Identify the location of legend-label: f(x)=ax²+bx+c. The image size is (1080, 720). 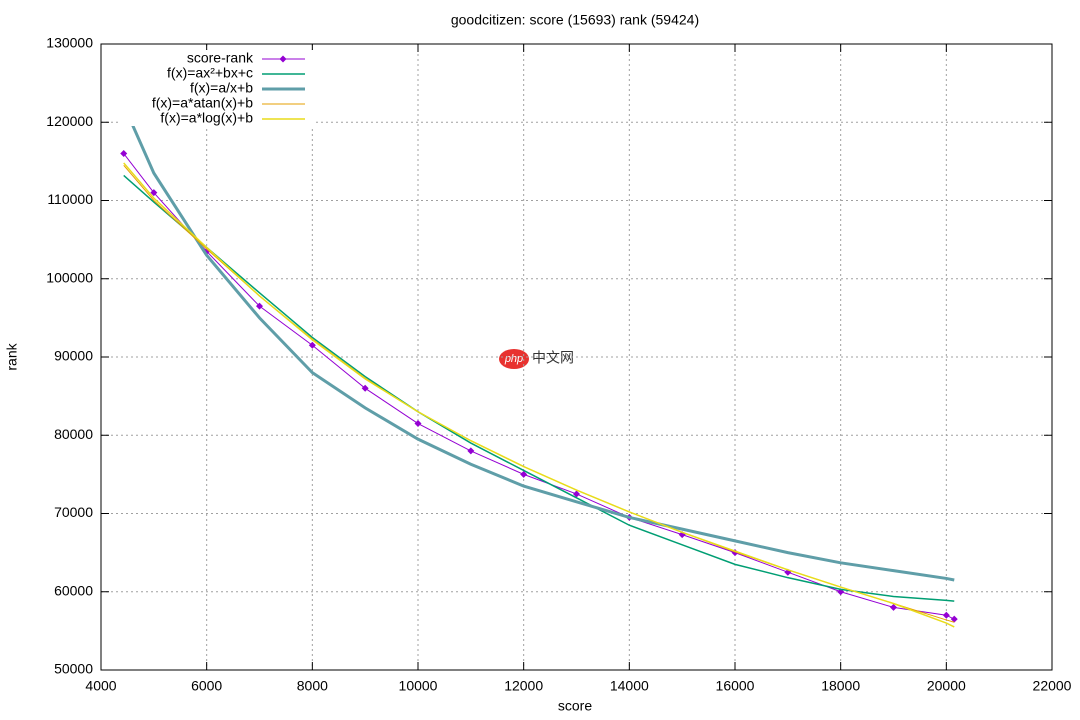
(210, 73).